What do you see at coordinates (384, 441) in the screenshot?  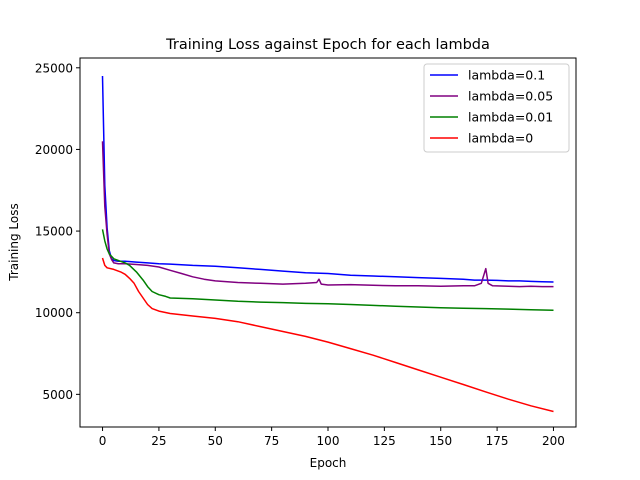 I see `x-tick-label: 125` at bounding box center [384, 441].